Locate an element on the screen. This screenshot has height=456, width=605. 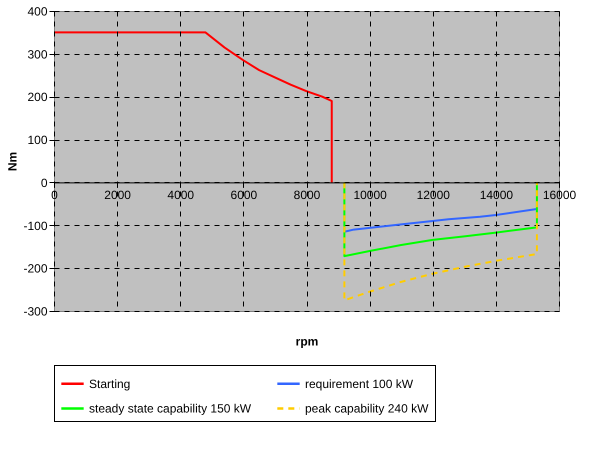
y-tick-label: 0 is located at coordinates (44, 183).